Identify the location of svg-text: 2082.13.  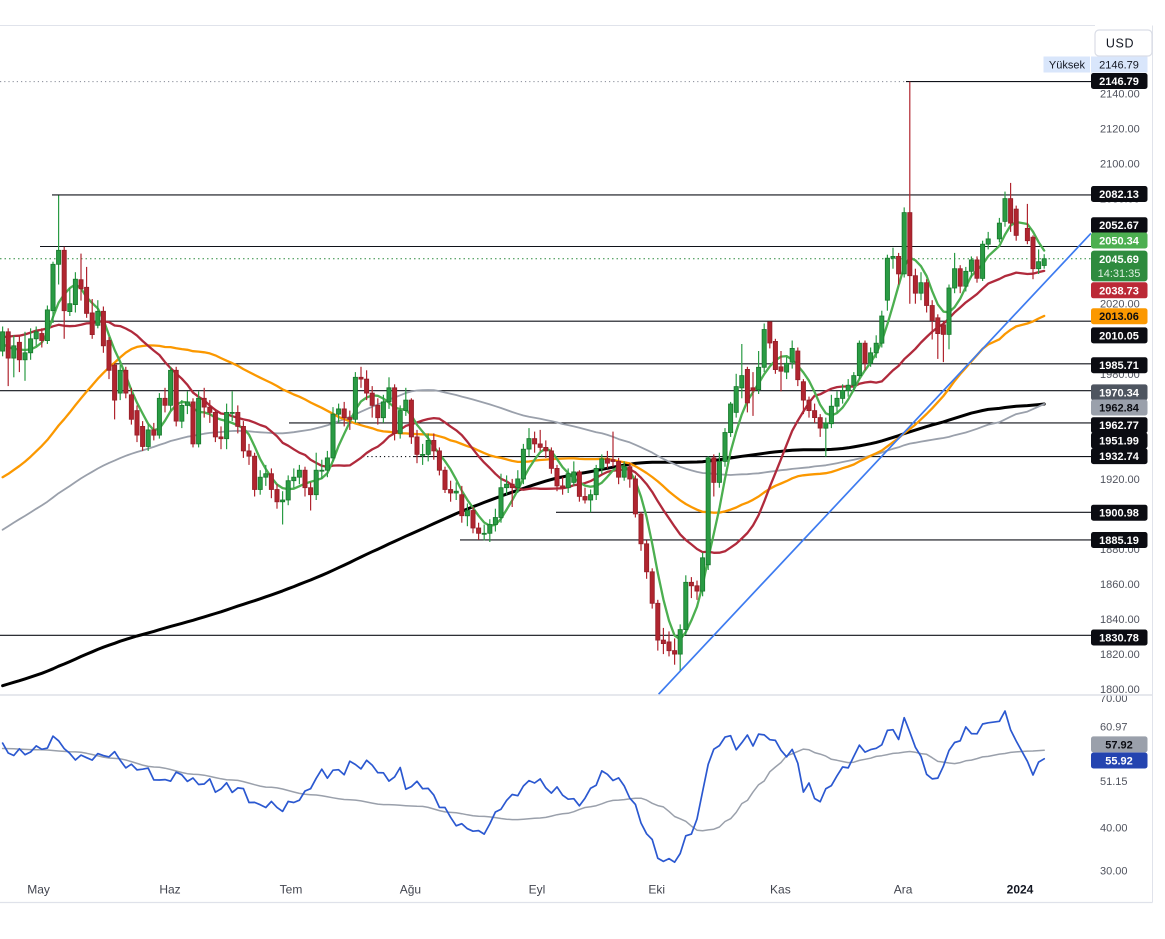
(1119, 195).